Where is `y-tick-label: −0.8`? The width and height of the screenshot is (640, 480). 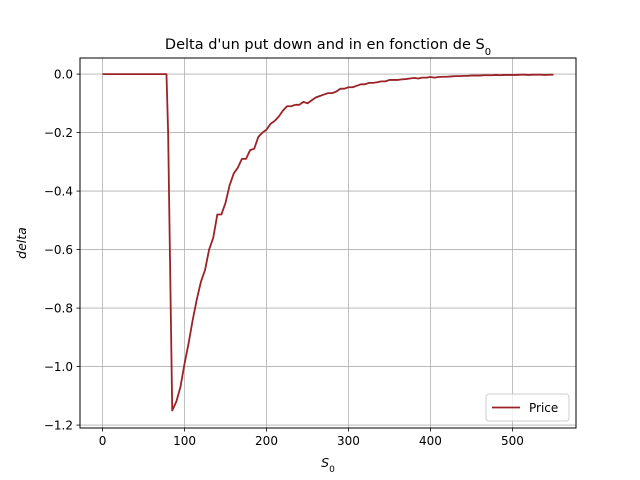
y-tick-label: −0.8 is located at coordinates (58, 309).